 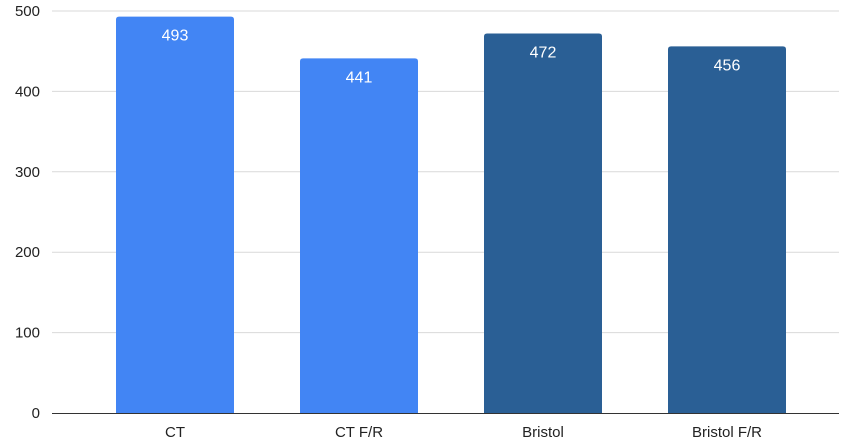 What do you see at coordinates (543, 53) in the screenshot?
I see `data-label: 472` at bounding box center [543, 53].